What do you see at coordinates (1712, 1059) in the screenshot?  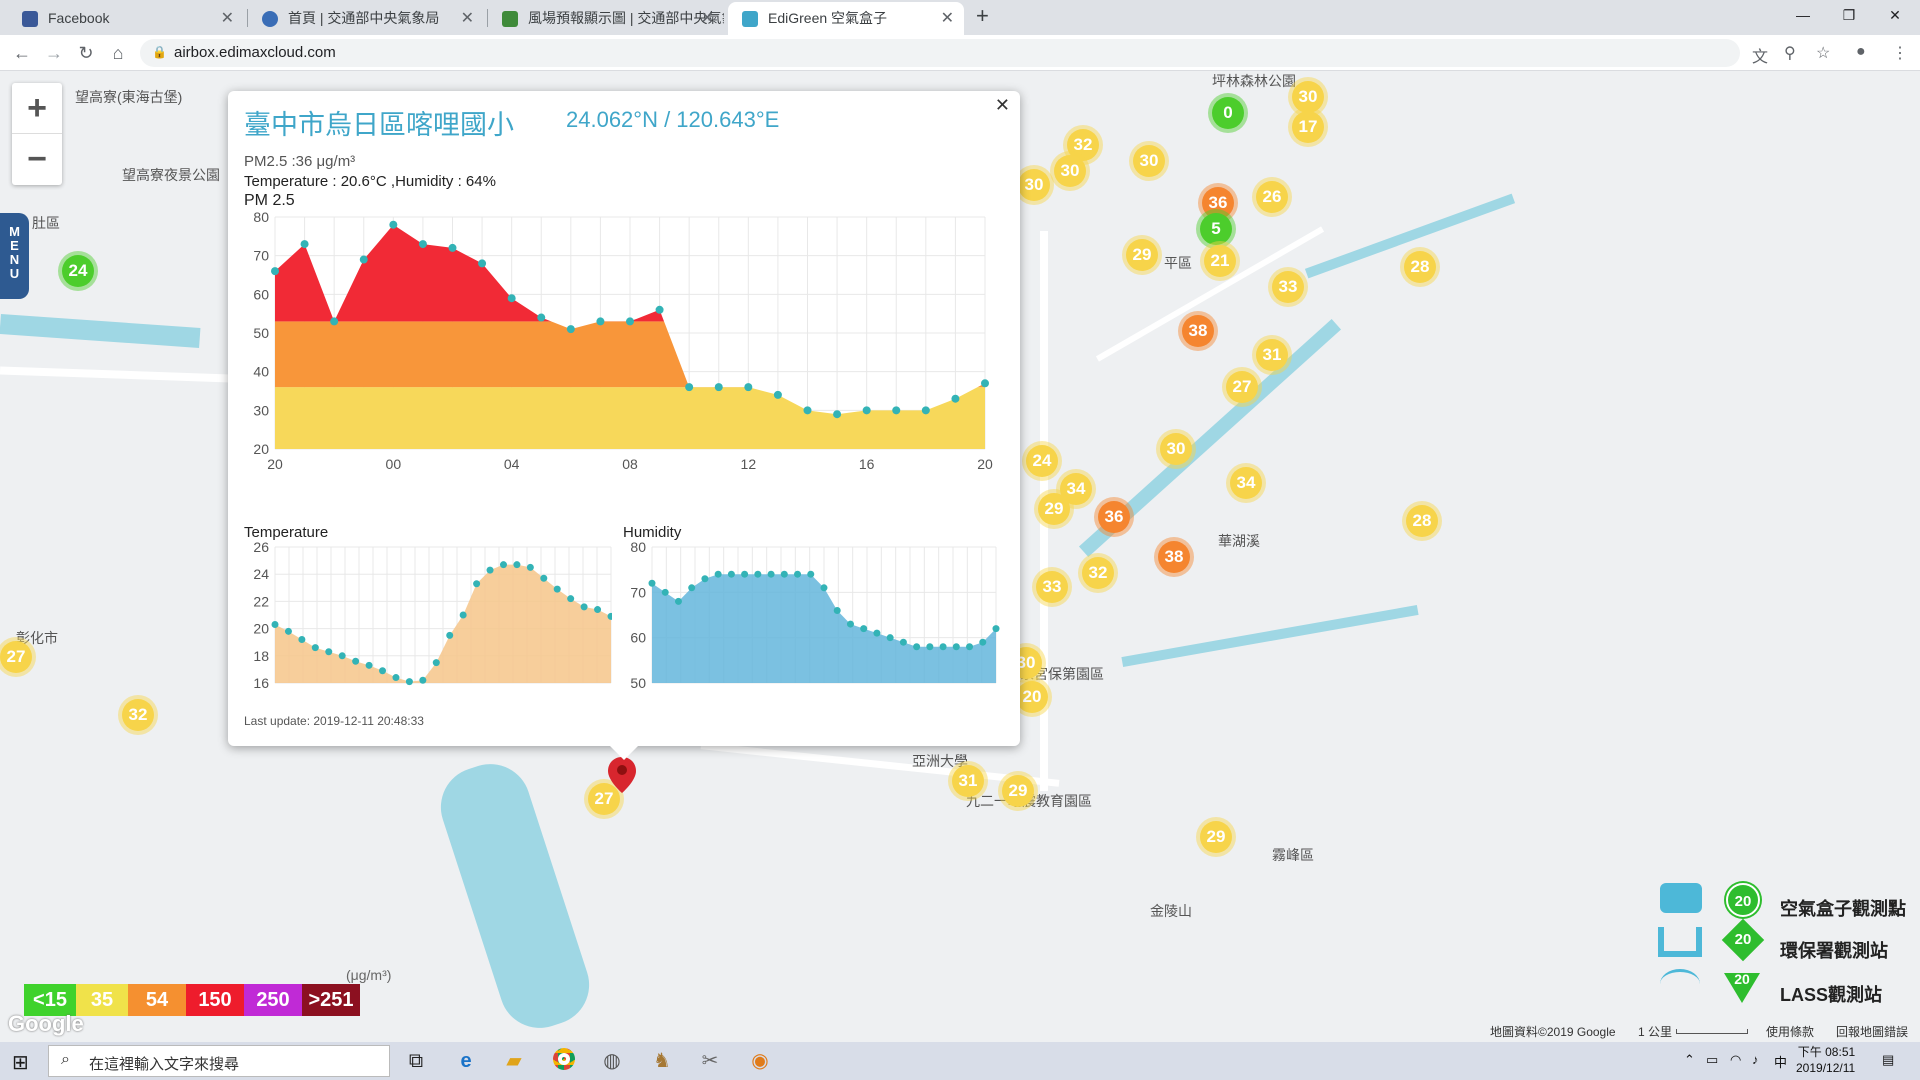 I see `battery-icon: ▭` at bounding box center [1712, 1059].